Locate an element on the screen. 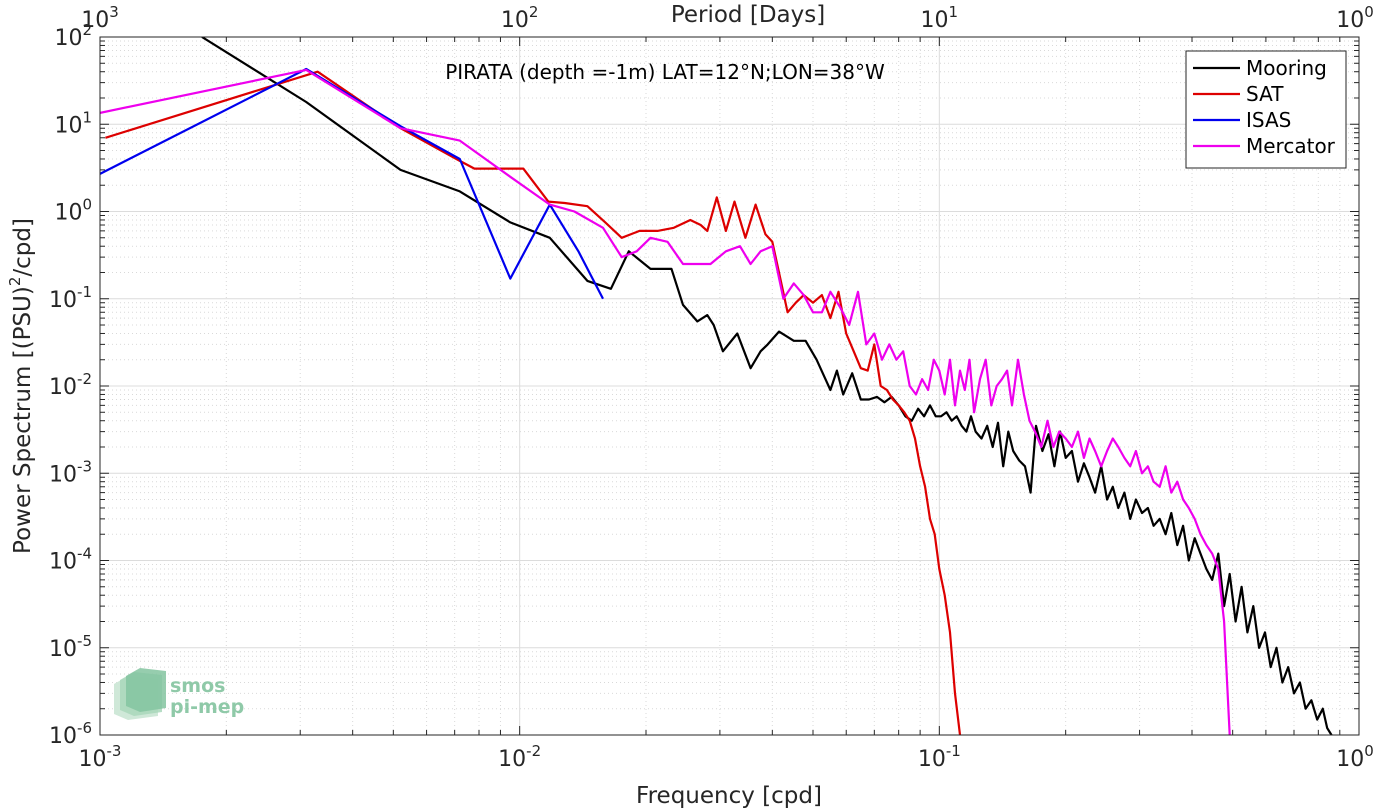 The height and width of the screenshot is (809, 1383). x2-tick-label: 10¹ is located at coordinates (940, 18).